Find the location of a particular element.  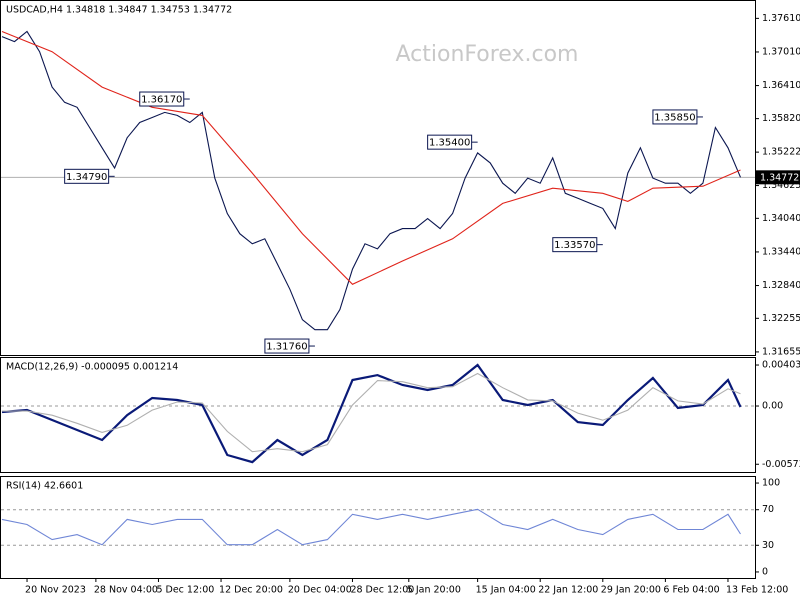

y-tick-label: -0.005737 is located at coordinates (781, 464).